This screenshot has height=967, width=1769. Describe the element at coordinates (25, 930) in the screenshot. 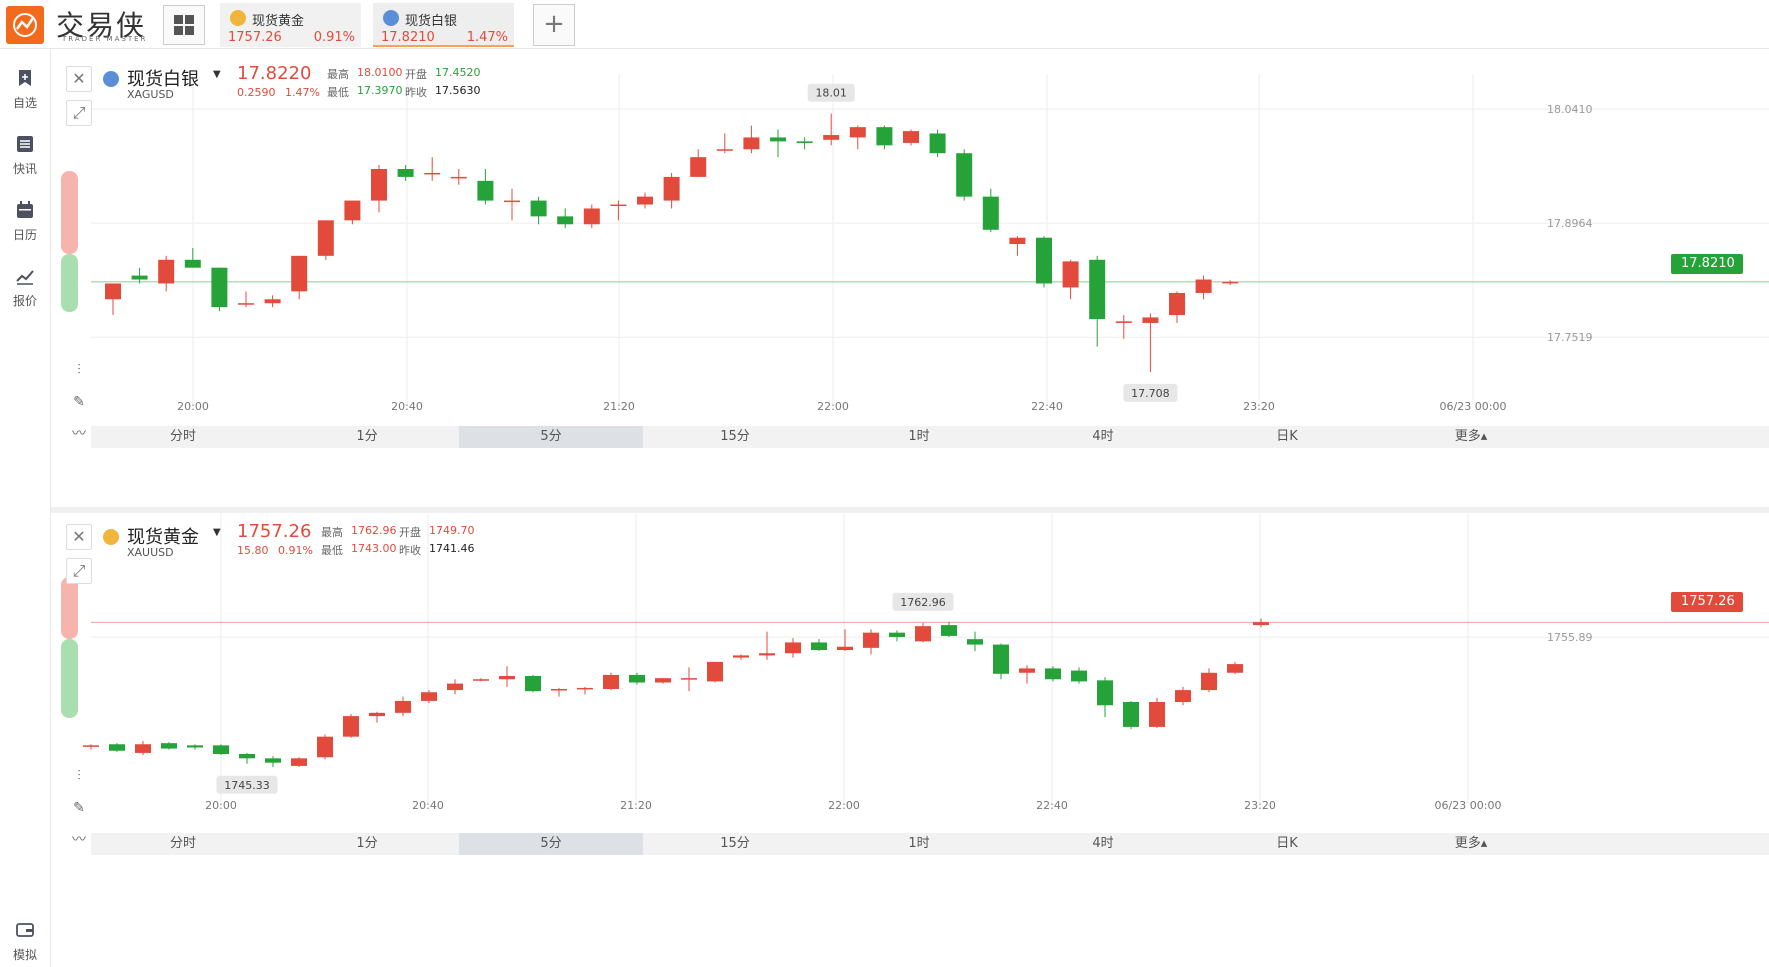

I see `wallet-icon` at that location.